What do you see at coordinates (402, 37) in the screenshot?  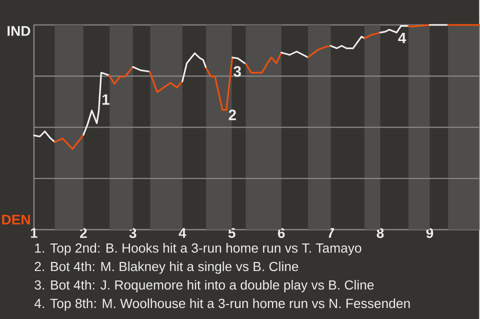 I see `annotation: 4` at bounding box center [402, 37].